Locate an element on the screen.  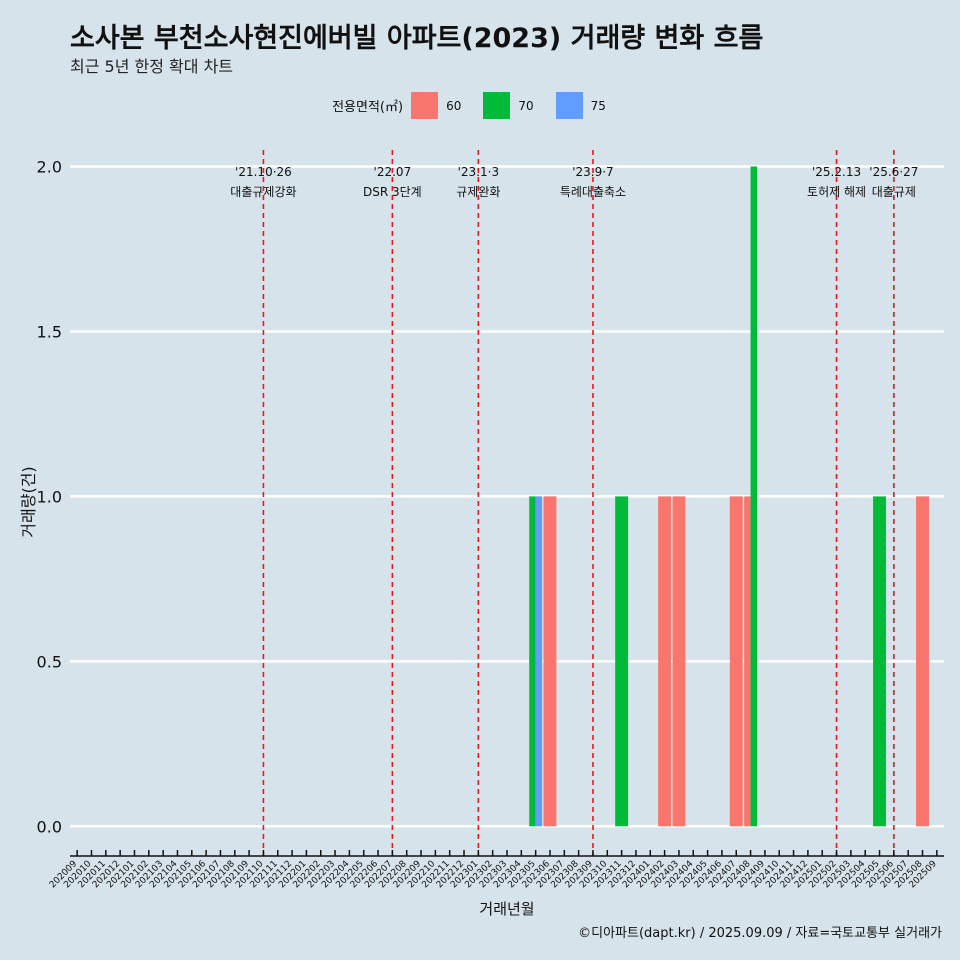
x-axis-title: 거래년월 is located at coordinates (506, 909).